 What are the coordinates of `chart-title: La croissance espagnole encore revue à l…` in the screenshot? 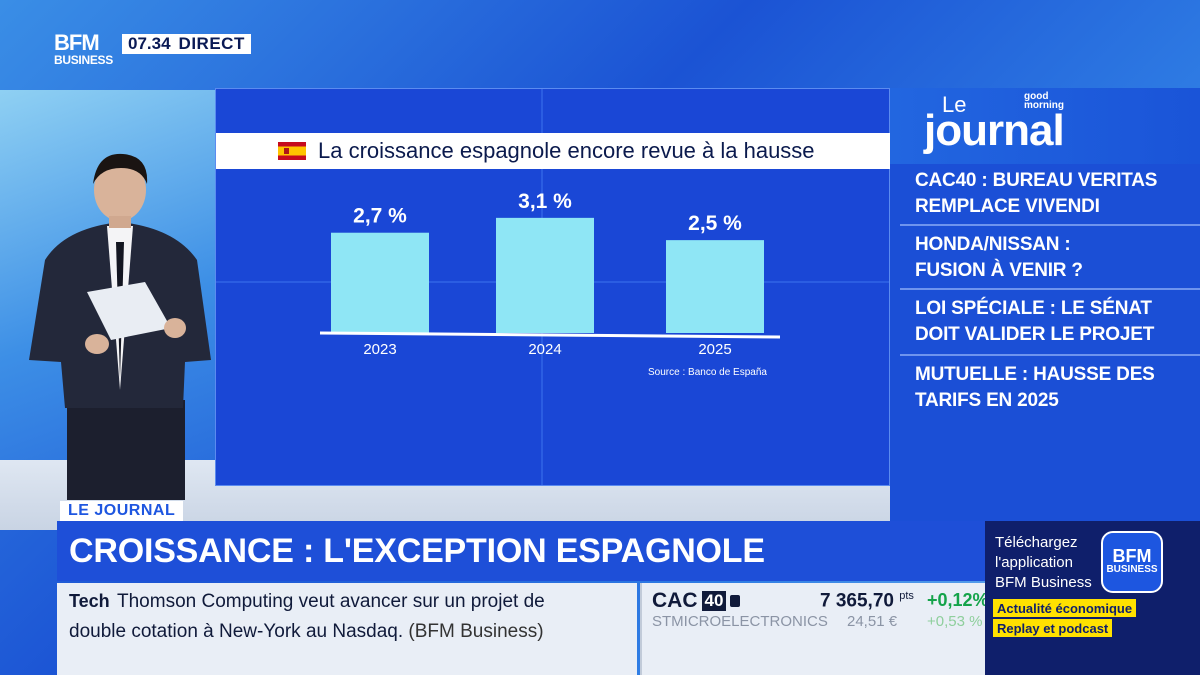 It's located at (566, 150).